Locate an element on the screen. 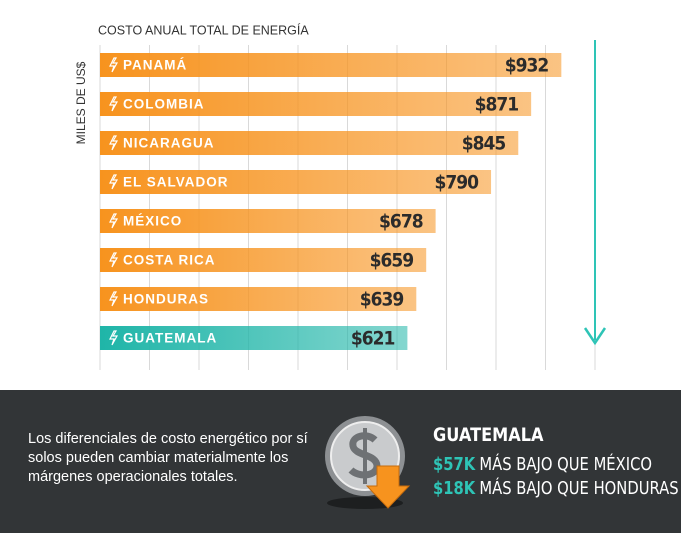 The width and height of the screenshot is (681, 533). y-axis-label: MILES DE US$ is located at coordinates (81, 102).